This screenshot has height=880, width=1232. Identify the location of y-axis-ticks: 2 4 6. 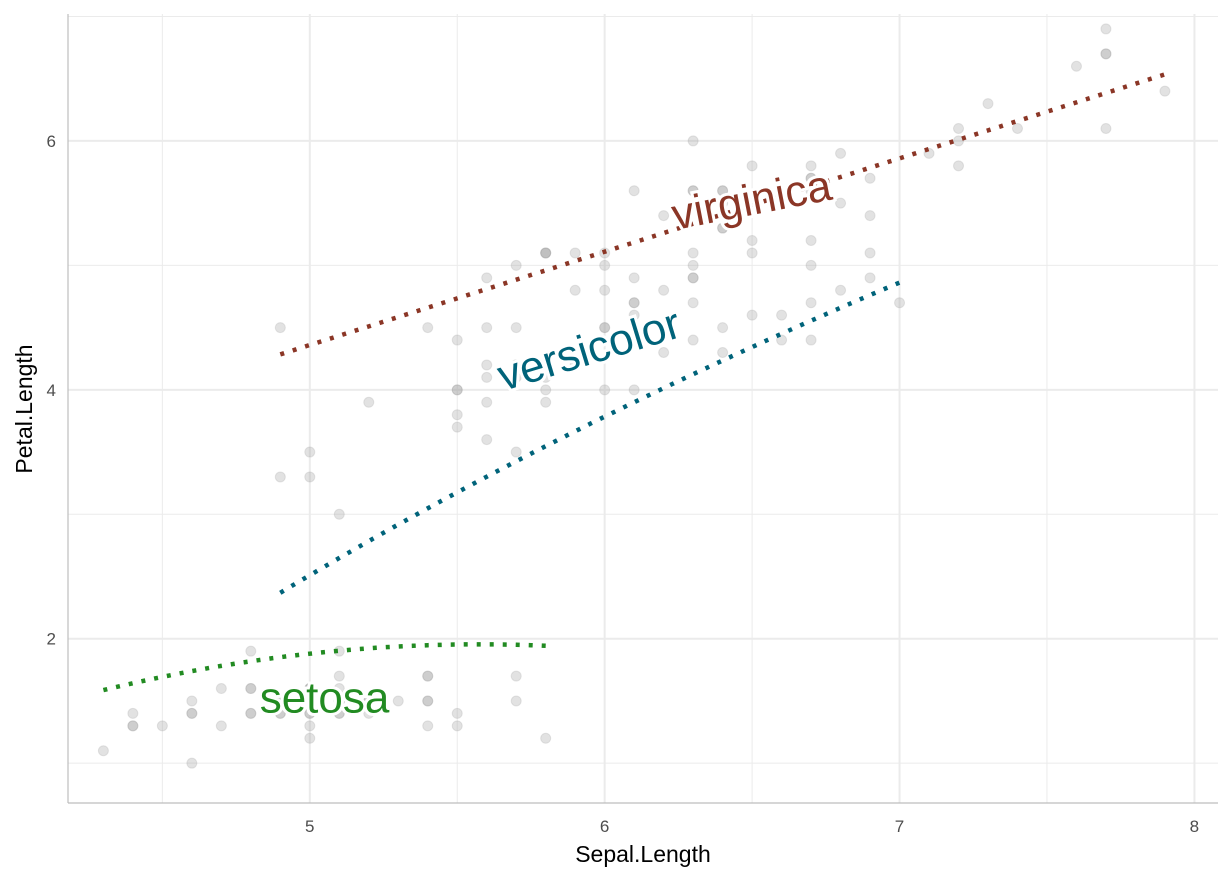
(51, 390).